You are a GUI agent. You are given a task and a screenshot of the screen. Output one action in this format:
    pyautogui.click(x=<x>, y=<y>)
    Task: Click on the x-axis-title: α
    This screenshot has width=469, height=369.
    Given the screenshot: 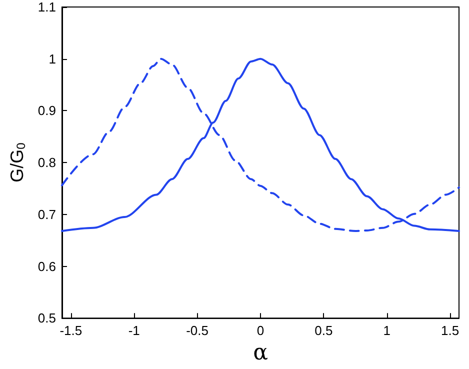 What is the action you would take?
    pyautogui.click(x=260, y=353)
    